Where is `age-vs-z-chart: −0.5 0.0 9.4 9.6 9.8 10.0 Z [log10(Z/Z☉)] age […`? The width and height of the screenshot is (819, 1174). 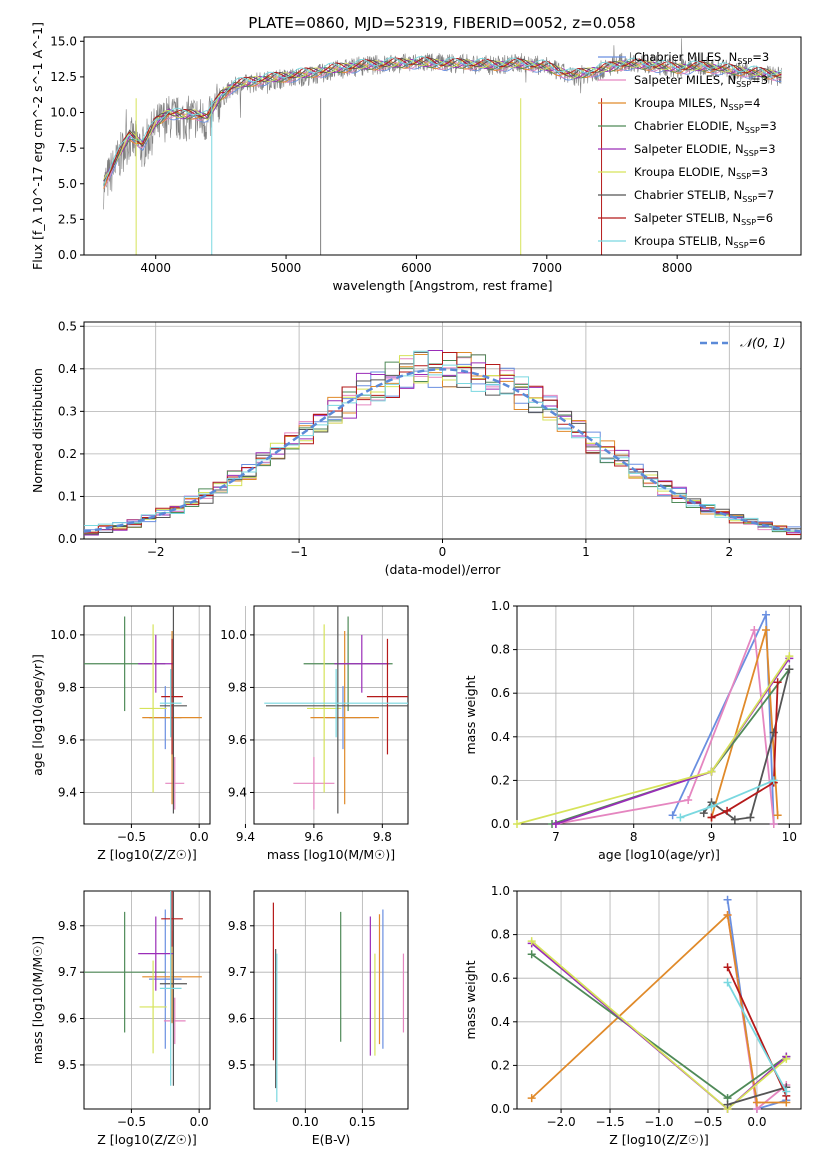 age-vs-z-chart: −0.5 0.0 9.4 9.6 9.8 10.0 Z [log10(Z/Z☉)] age [… is located at coordinates (120, 733).